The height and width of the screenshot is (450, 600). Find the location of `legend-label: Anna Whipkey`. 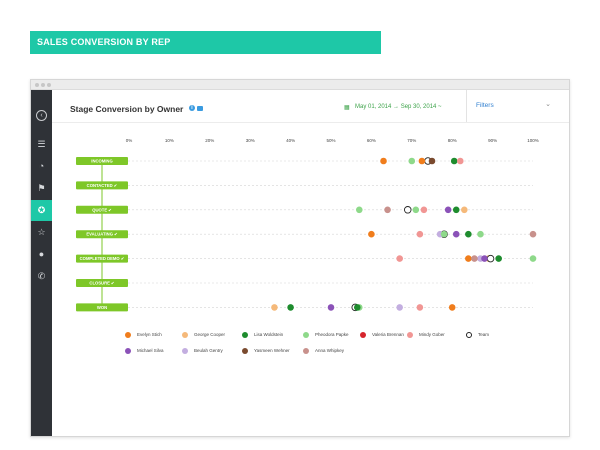

legend-label: Anna Whipkey is located at coordinates (330, 350).